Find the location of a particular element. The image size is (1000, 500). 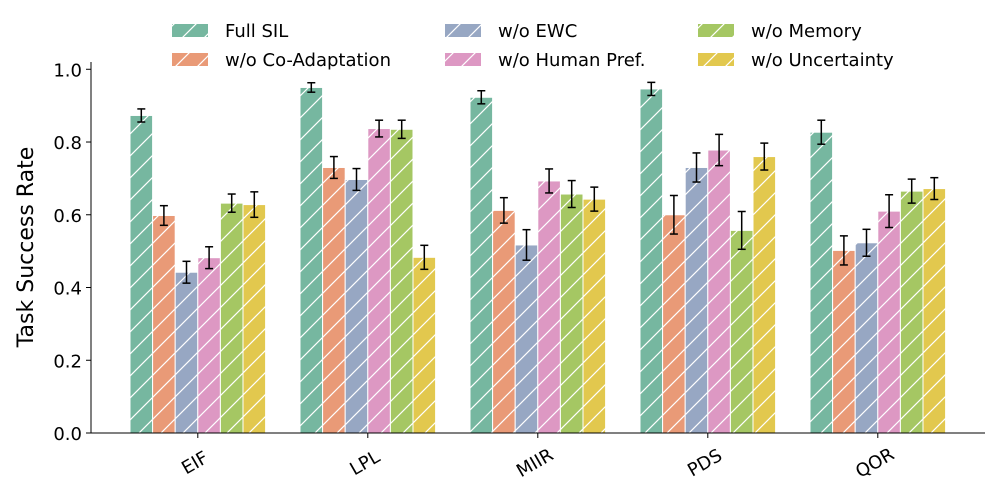

x-tick-label-qor: QOR is located at coordinates (875, 463).